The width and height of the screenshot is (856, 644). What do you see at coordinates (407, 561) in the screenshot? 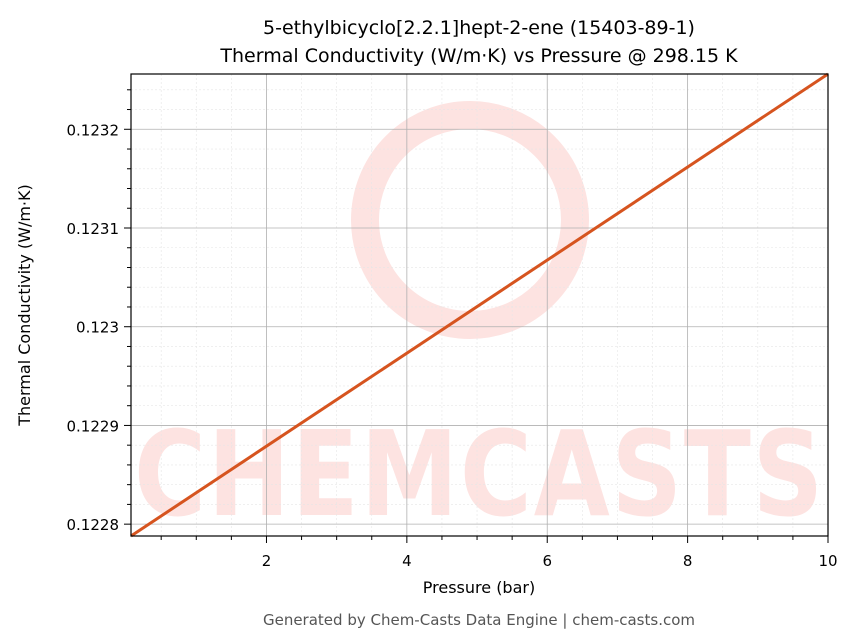
I see `x-tick-label: 4` at bounding box center [407, 561].